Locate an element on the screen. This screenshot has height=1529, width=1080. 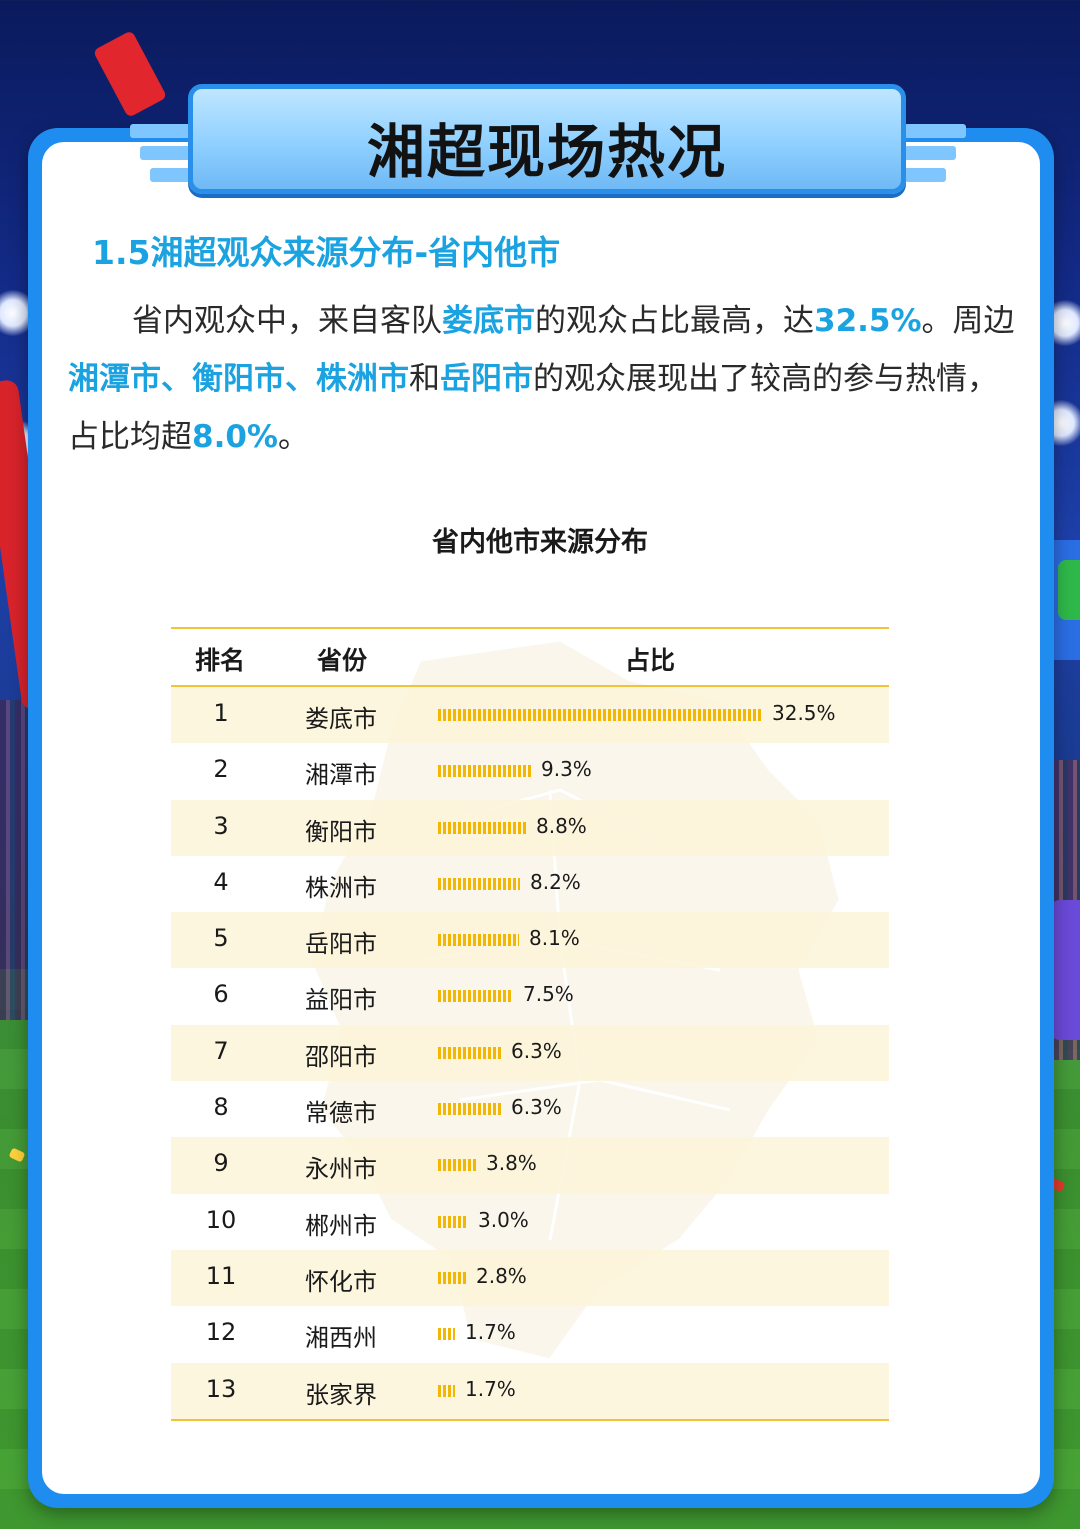
table-row: 1 娄底市 32.5% is located at coordinates (530, 715).